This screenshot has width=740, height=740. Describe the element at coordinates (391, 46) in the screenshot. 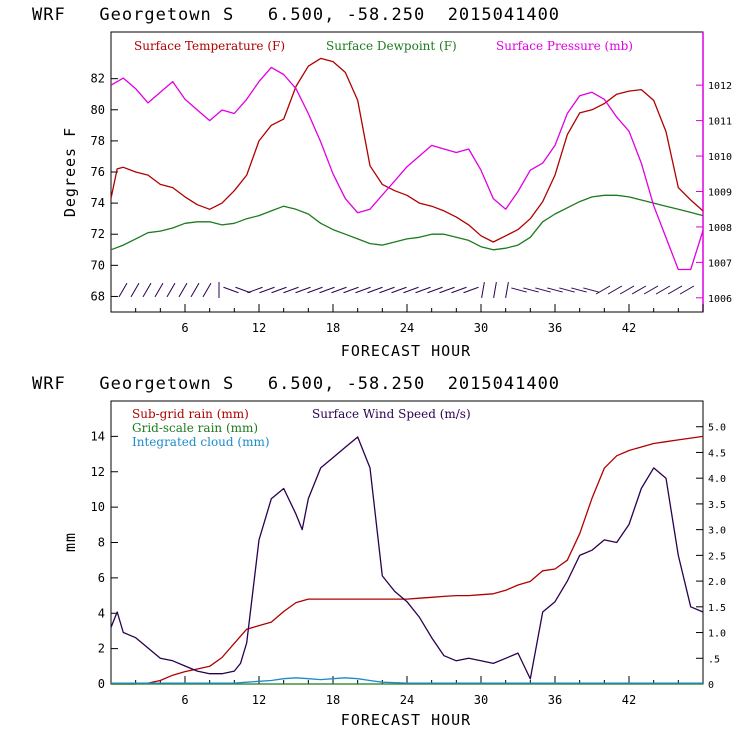

I see `legend-surface-dewpoint: Surface Dewpoint (F)` at that location.